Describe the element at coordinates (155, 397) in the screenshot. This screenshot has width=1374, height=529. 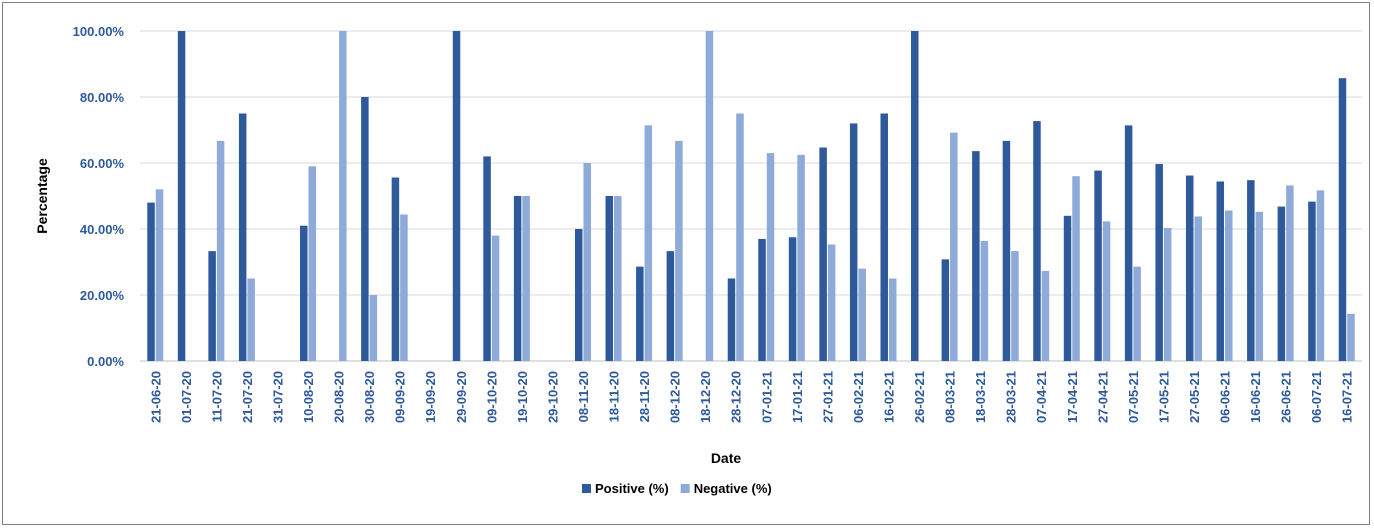
I see `x-tick-label: 21-06-20` at that location.